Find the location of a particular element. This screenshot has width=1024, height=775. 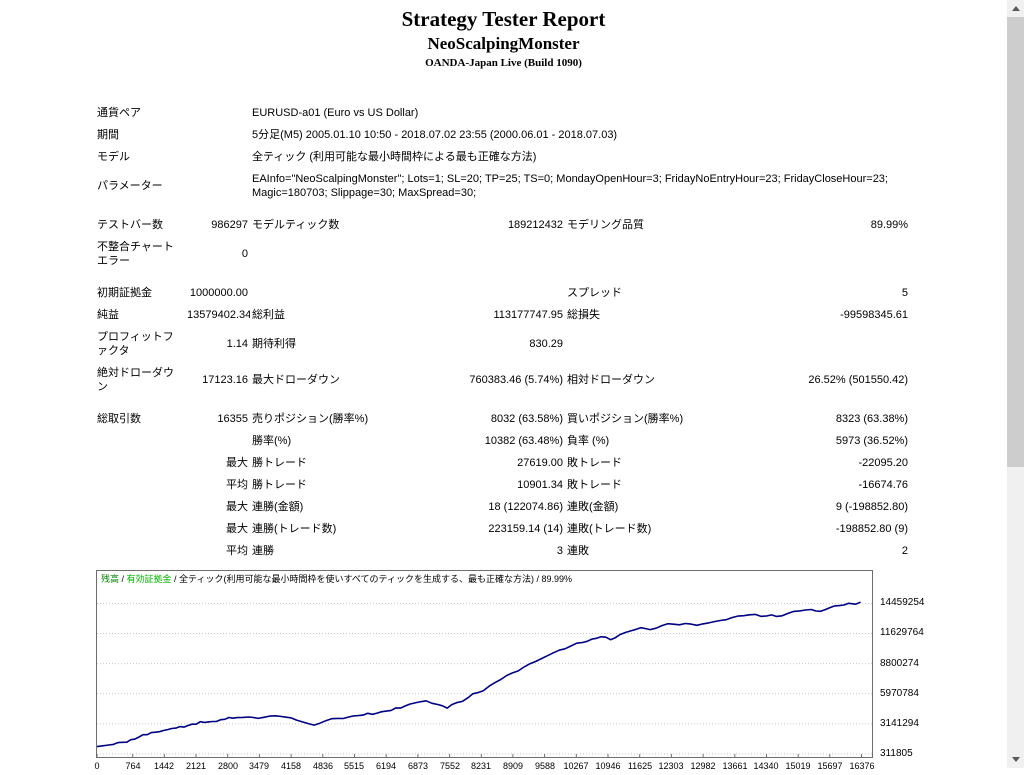

x-axis-label: 10946 is located at coordinates (608, 766).